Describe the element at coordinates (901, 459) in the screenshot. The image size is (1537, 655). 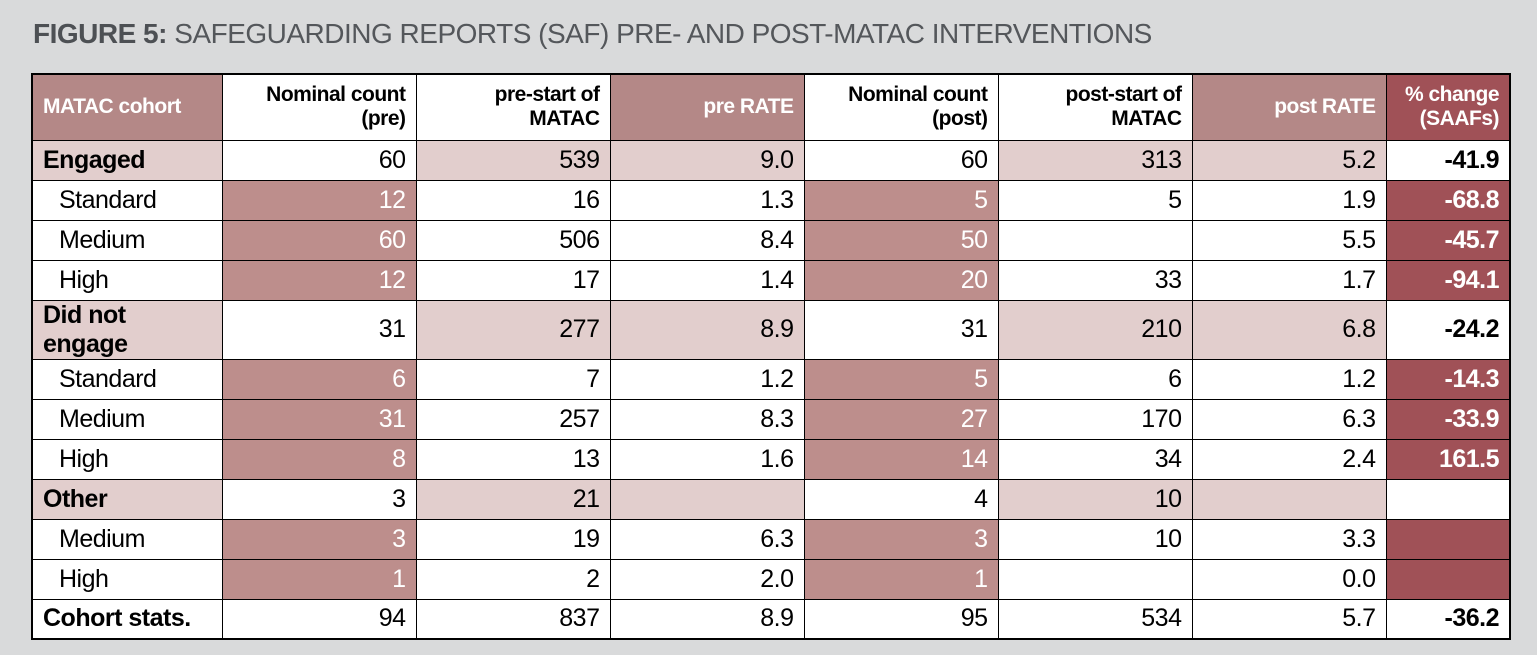
I see `data-cell: 14` at that location.